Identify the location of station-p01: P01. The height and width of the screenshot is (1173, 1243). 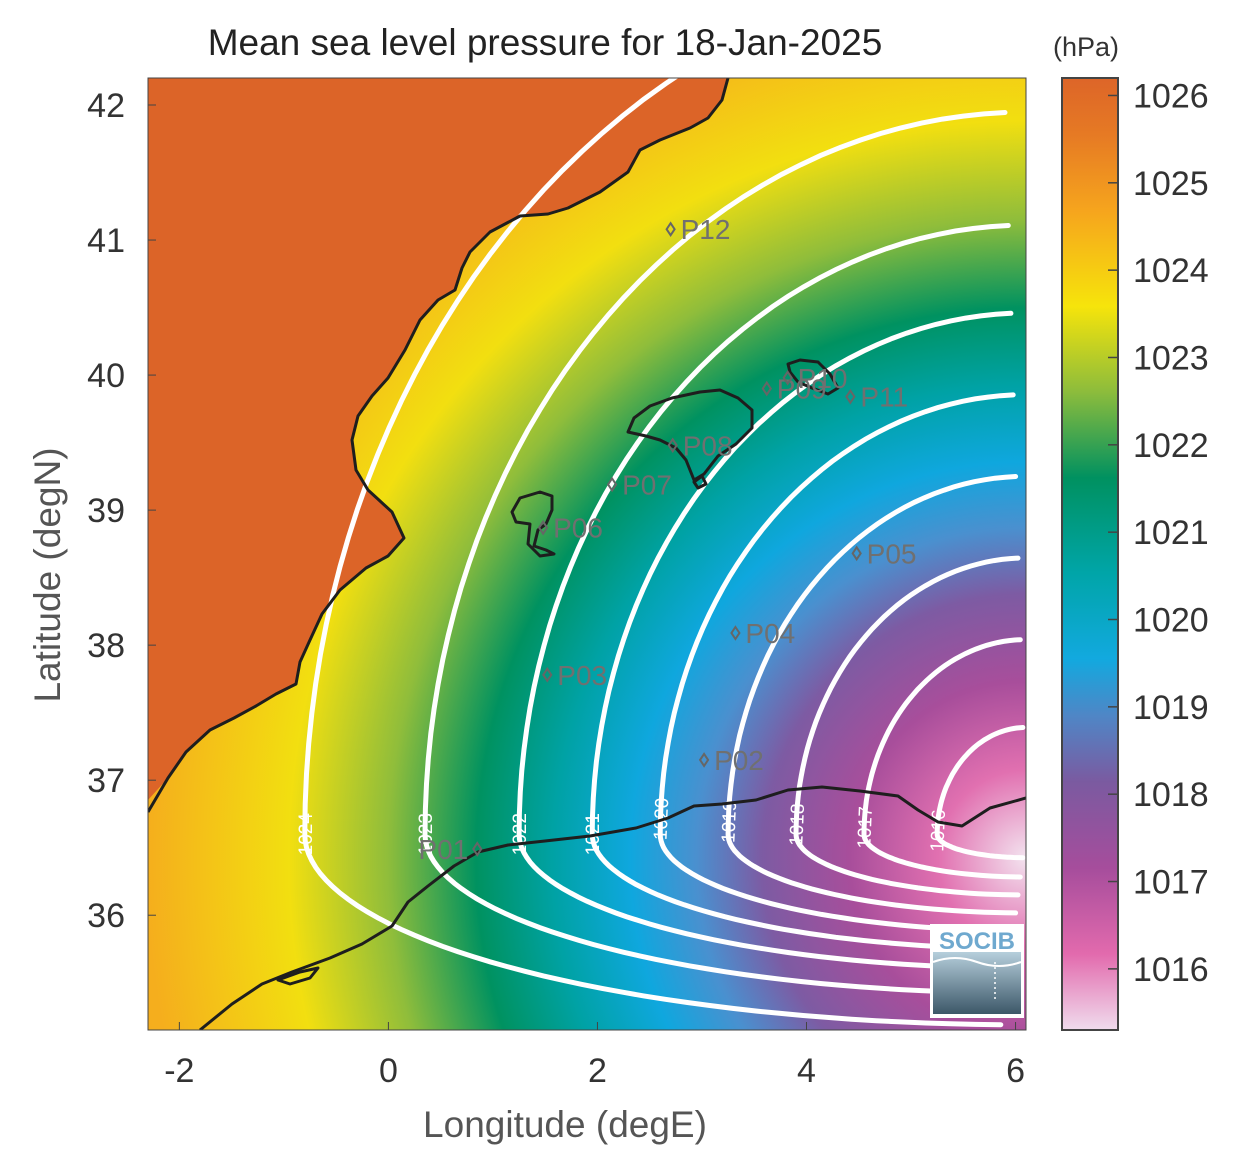
(450, 849).